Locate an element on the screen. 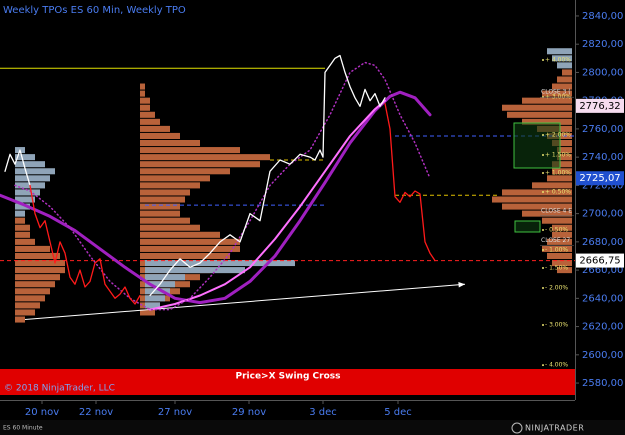 The width and height of the screenshot is (625, 435). pct-label: - 2.00% is located at coordinates (556, 288).